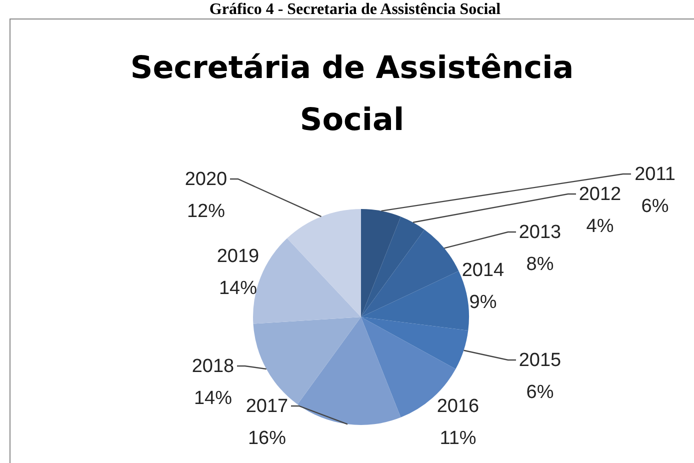  Describe the element at coordinates (540, 264) in the screenshot. I see `data-label: 8%` at that location.